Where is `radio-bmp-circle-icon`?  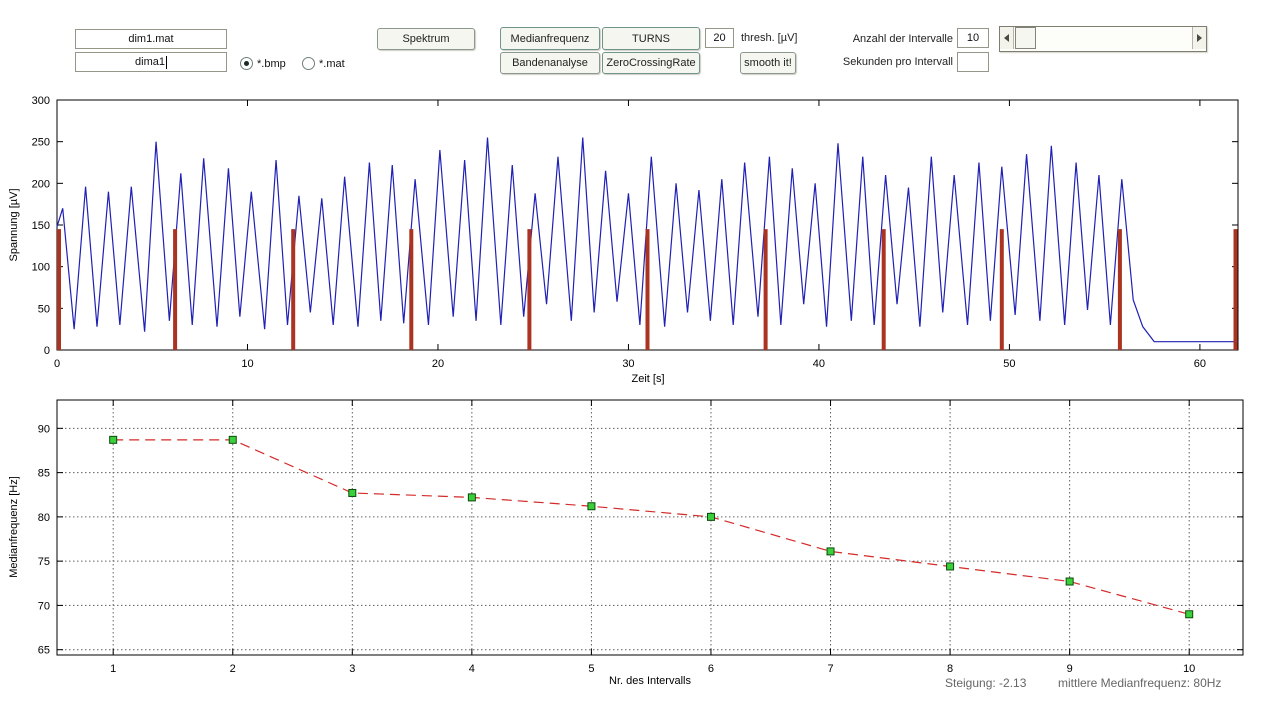
radio-bmp-circle-icon is located at coordinates (246, 63).